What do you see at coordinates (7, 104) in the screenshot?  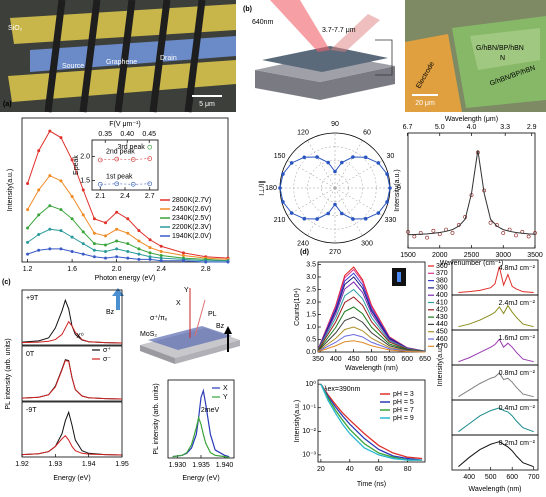 I see `panel-label: (a)` at bounding box center [7, 104].